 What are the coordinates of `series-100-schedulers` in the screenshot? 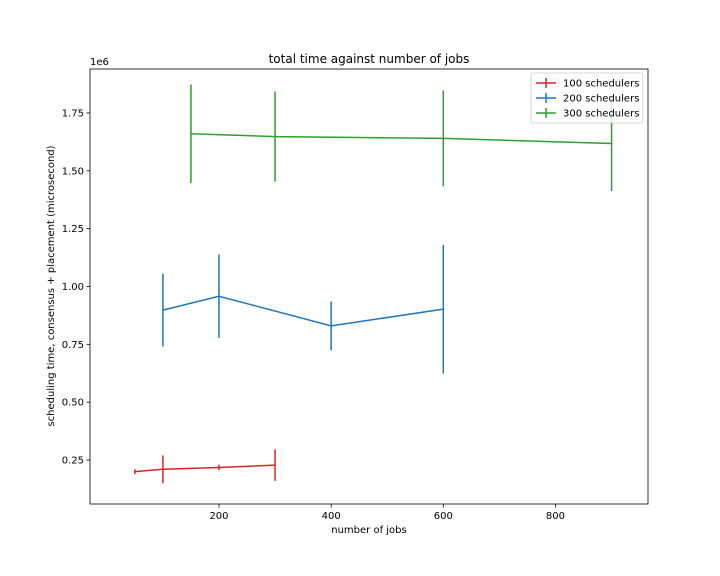 It's located at (205, 466).